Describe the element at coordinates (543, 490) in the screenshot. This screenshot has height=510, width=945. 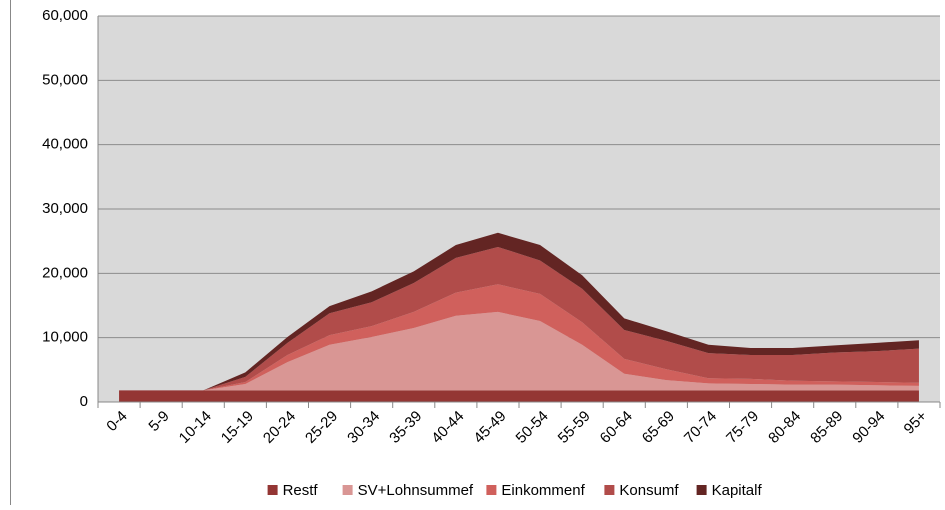
I see `legend-label: Einkommenf` at that location.